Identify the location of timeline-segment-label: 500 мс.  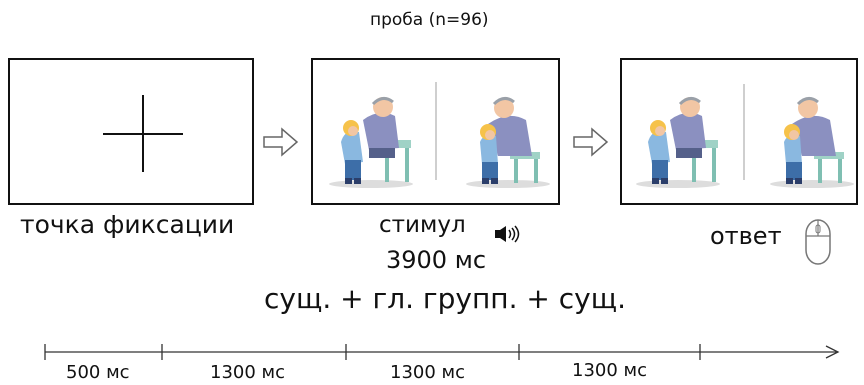
(98, 372).